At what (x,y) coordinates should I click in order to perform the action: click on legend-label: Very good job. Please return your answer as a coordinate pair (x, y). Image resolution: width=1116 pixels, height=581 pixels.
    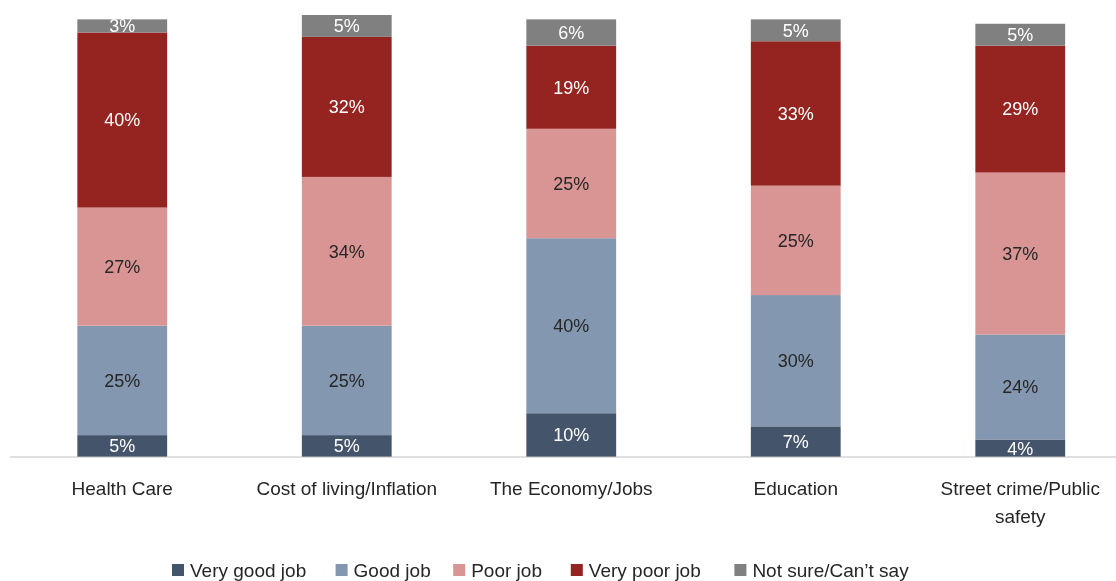
    Looking at the image, I should click on (248, 570).